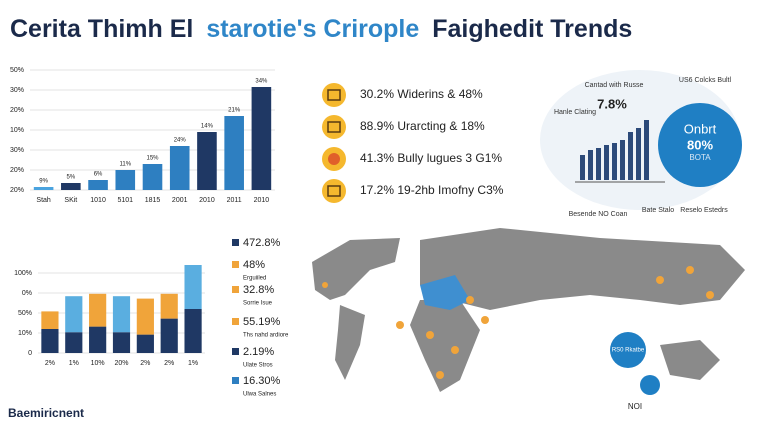 The width and height of the screenshot is (768, 437). What do you see at coordinates (575, 112) in the screenshot?
I see `panel-note: Hanle Clating` at bounding box center [575, 112].